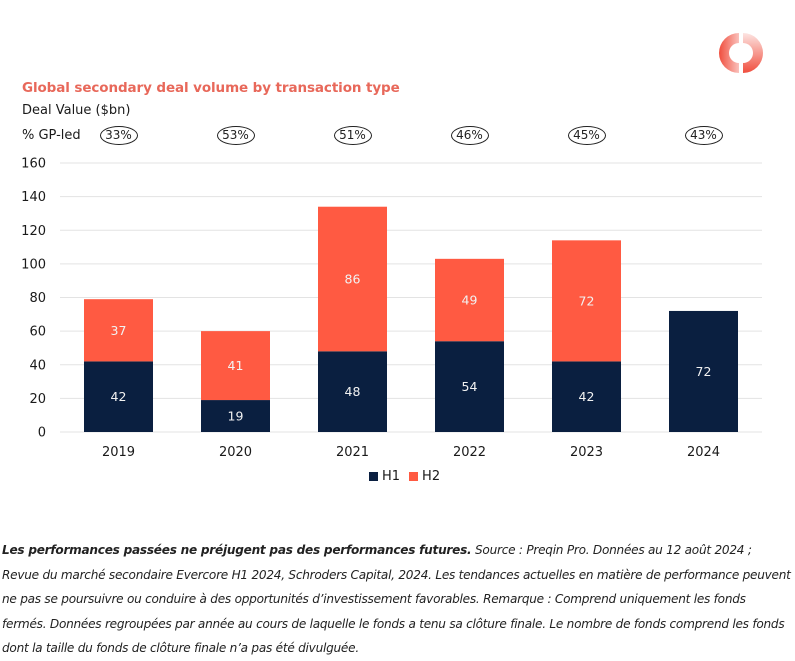 This screenshot has height=661, width=795. What do you see at coordinates (37, 332) in the screenshot?
I see `y-tick-label: 60` at bounding box center [37, 332].